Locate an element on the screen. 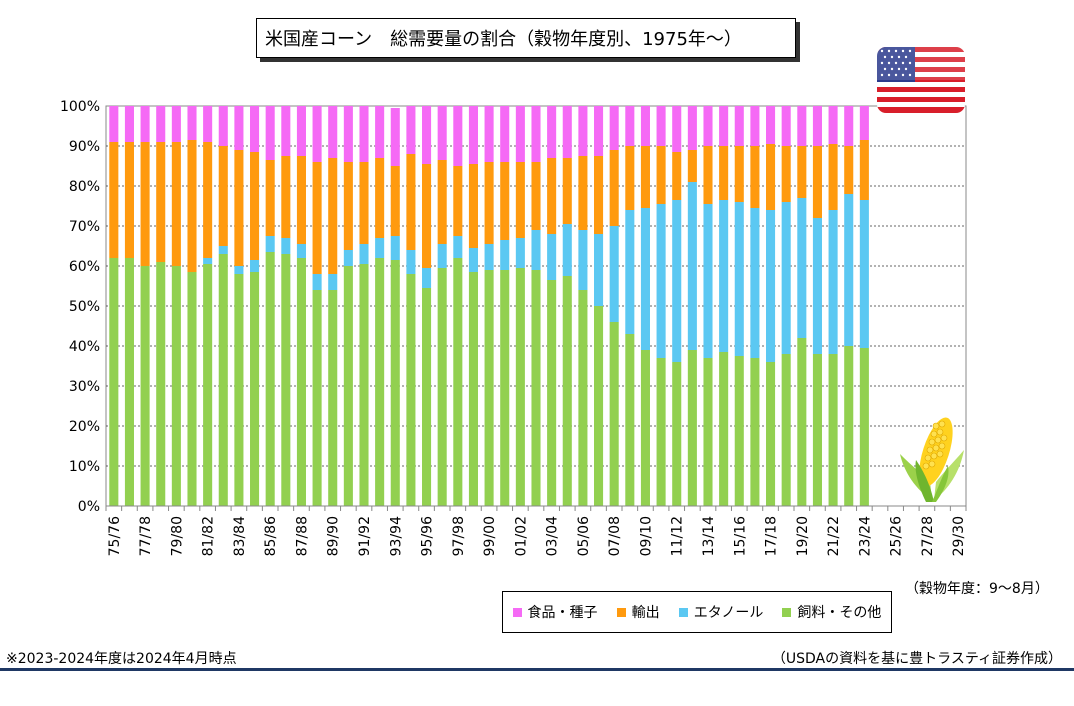 This screenshot has height=706, width=1074. legend-swatch-feed-other is located at coordinates (787, 612).